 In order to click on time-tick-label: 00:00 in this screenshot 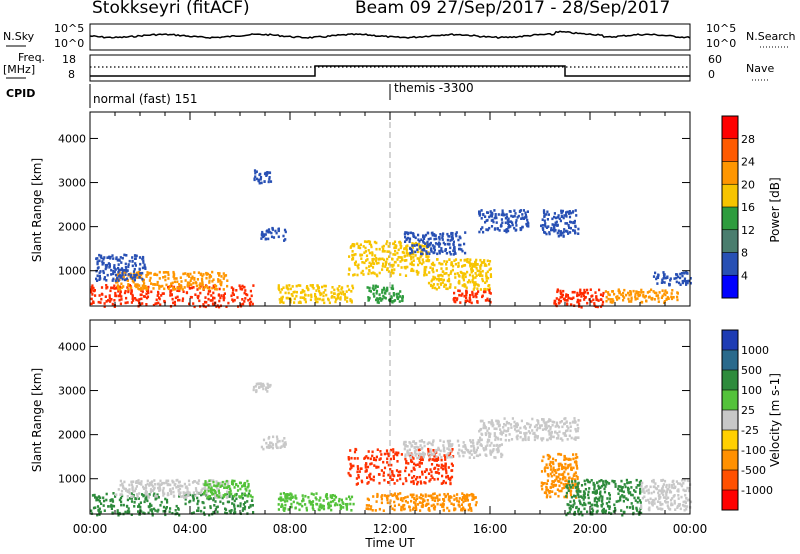, I will do `click(90, 529)`.